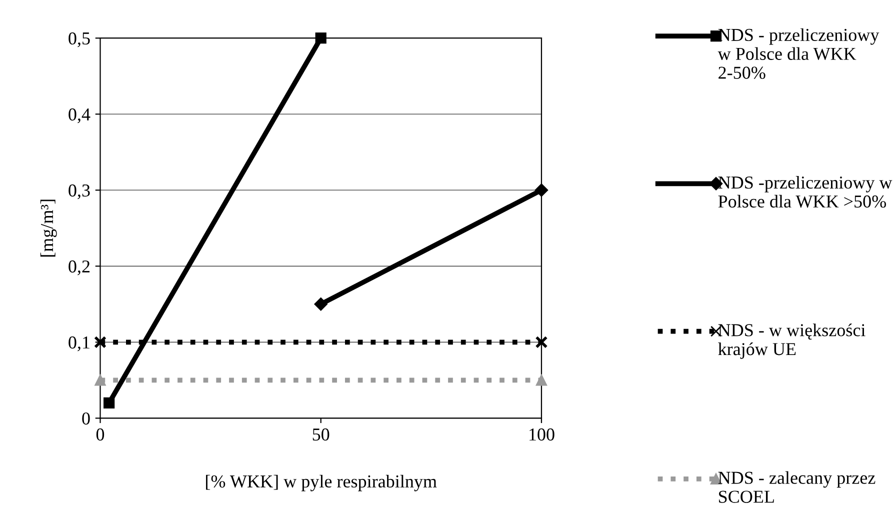 The width and height of the screenshot is (895, 515). What do you see at coordinates (542, 434) in the screenshot?
I see `x-tick-label: 100` at bounding box center [542, 434].